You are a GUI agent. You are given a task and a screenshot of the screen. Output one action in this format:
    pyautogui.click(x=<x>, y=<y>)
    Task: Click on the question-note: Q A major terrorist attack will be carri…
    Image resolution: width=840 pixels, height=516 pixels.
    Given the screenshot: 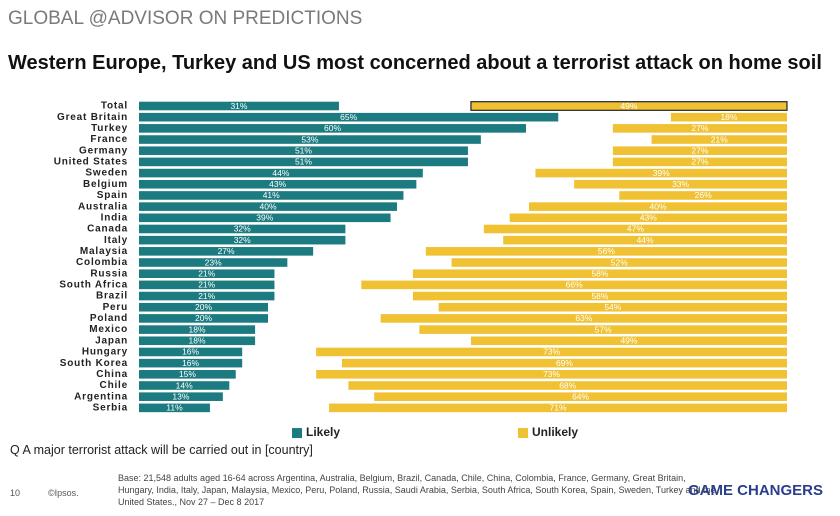 What is the action you would take?
    pyautogui.click(x=161, y=450)
    